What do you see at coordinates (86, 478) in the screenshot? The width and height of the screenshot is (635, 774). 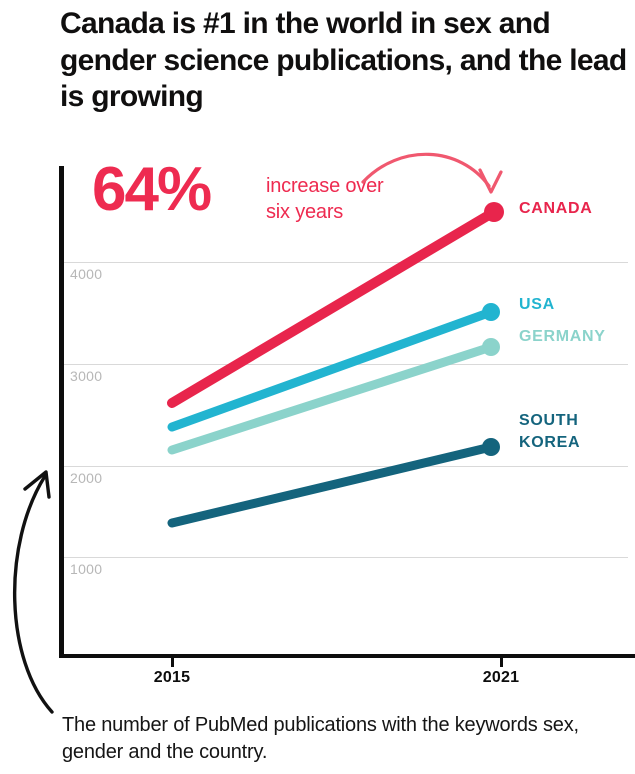 I see `y-tick-label-2000: 2000` at bounding box center [86, 478].